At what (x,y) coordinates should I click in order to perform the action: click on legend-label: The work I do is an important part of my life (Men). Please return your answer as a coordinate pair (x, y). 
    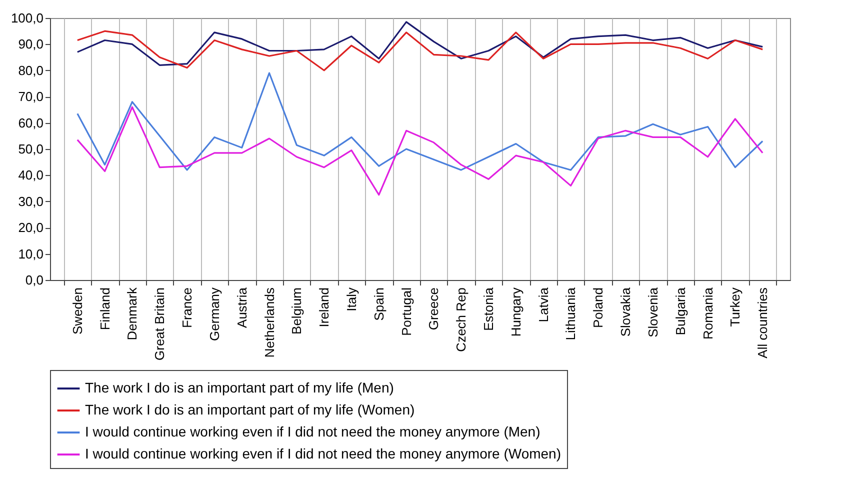
    Looking at the image, I should click on (239, 388).